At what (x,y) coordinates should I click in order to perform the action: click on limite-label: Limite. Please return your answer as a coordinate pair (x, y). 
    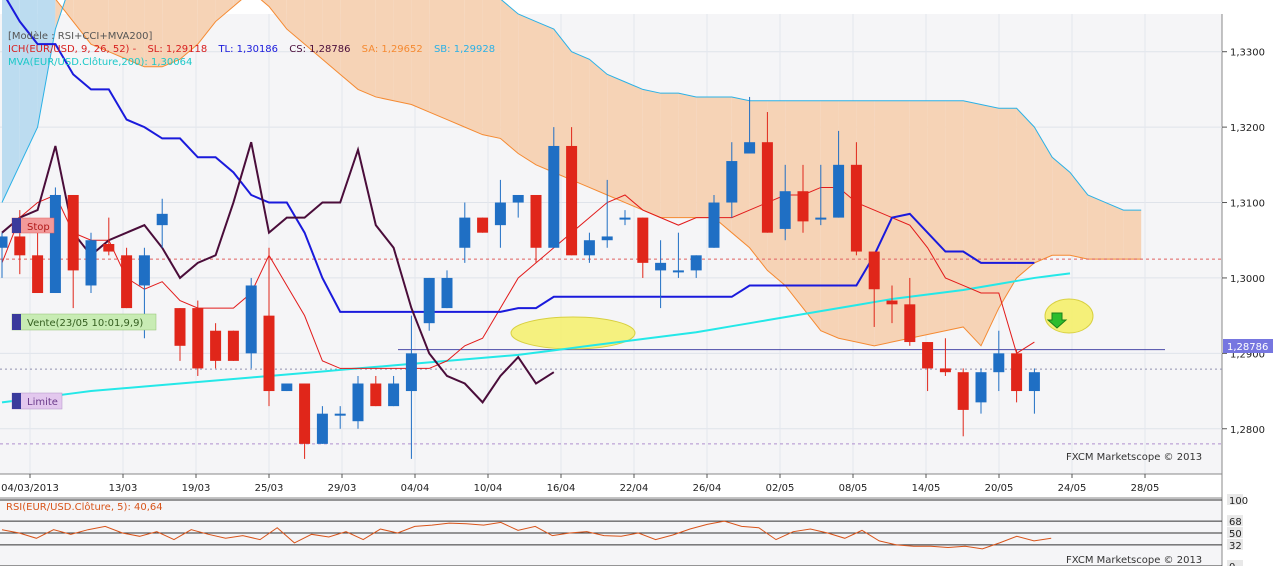
    Looking at the image, I should click on (37, 401).